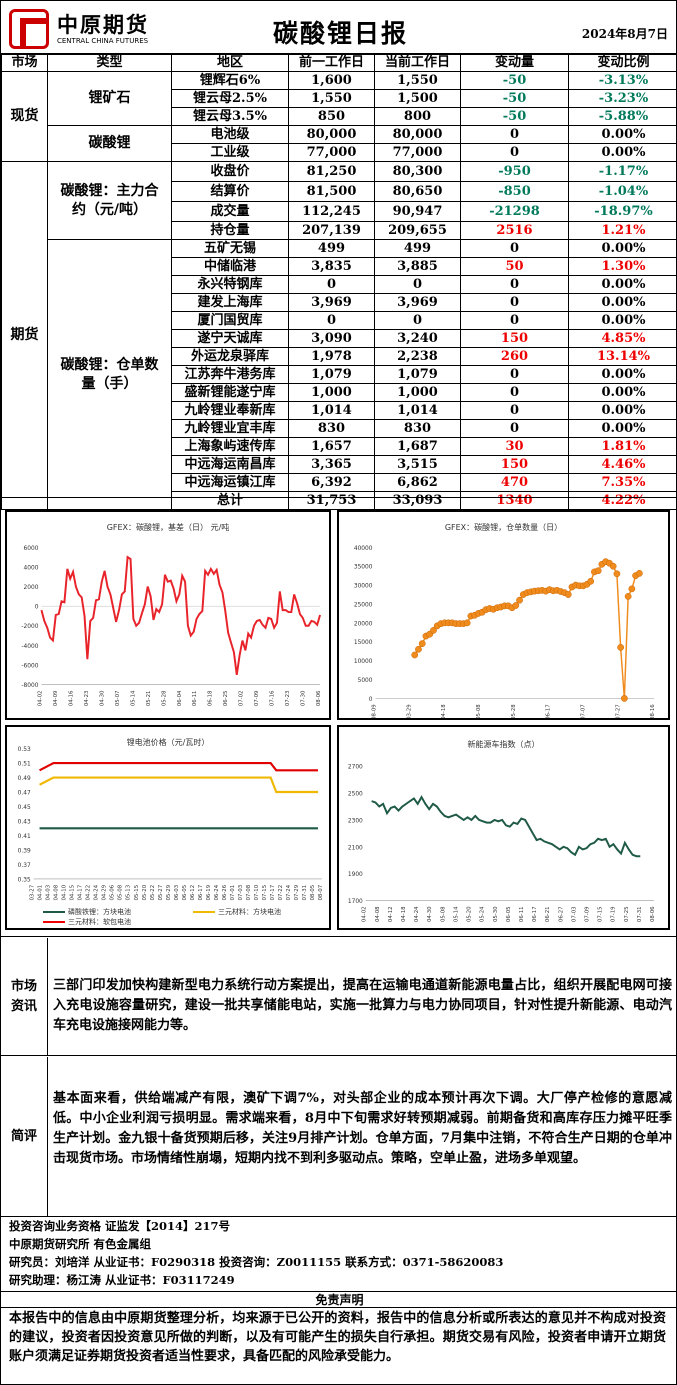 The width and height of the screenshot is (677, 1385). What do you see at coordinates (417, 171) in the screenshot?
I see `cur-value-cell: 80,300` at bounding box center [417, 171].